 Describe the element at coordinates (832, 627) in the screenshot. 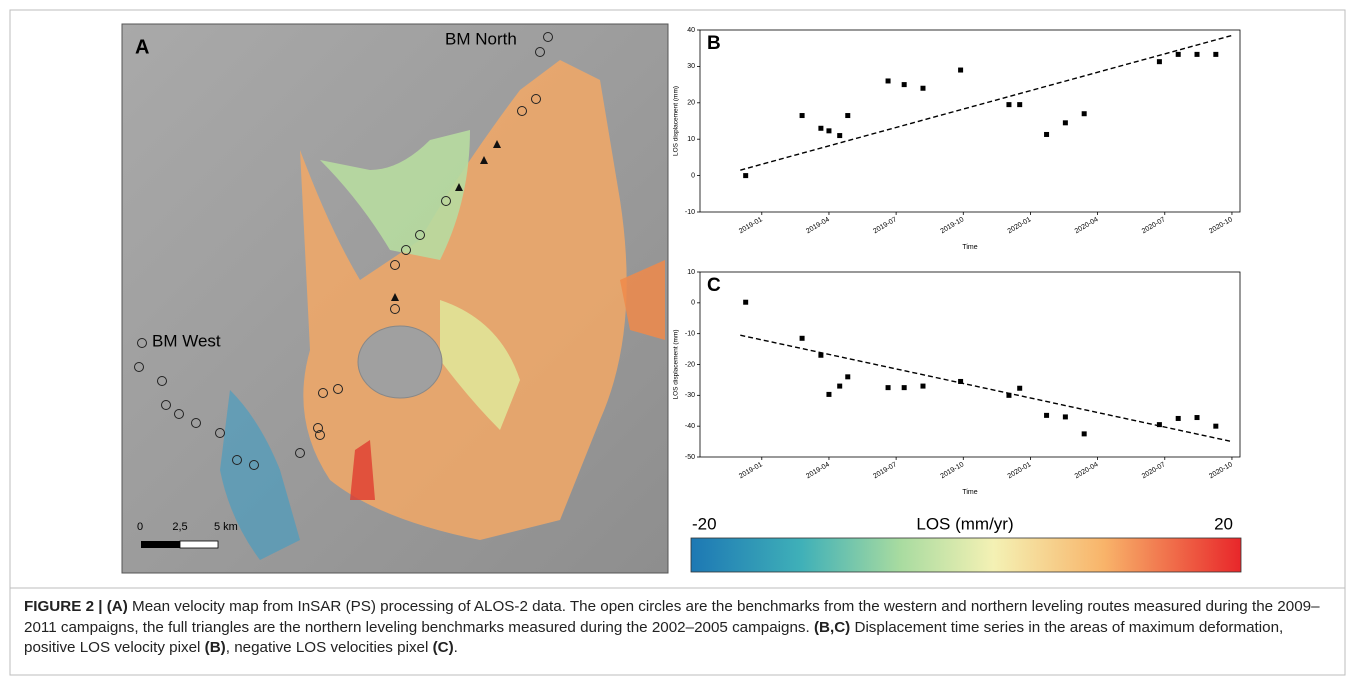

I see `caption-text: (B,C)` at that location.